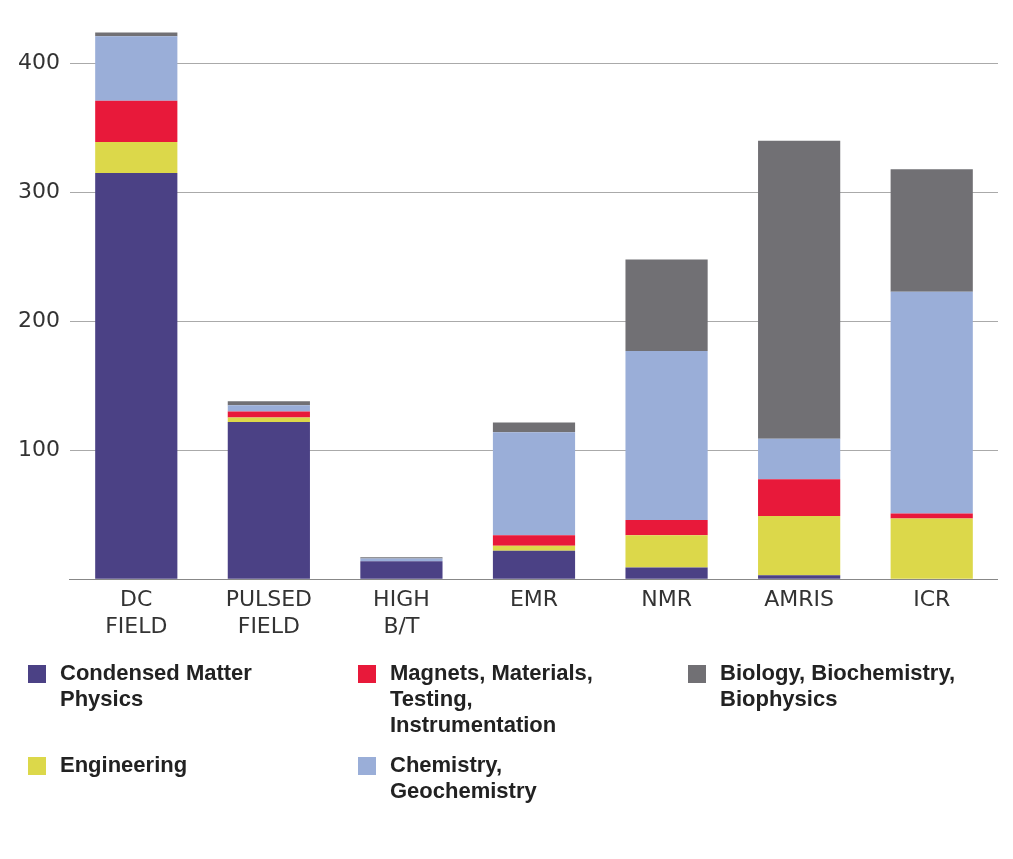 Image resolution: width=1013 pixels, height=859 pixels. I want to click on legend-label: Condensed Matter Physics, so click(156, 686).